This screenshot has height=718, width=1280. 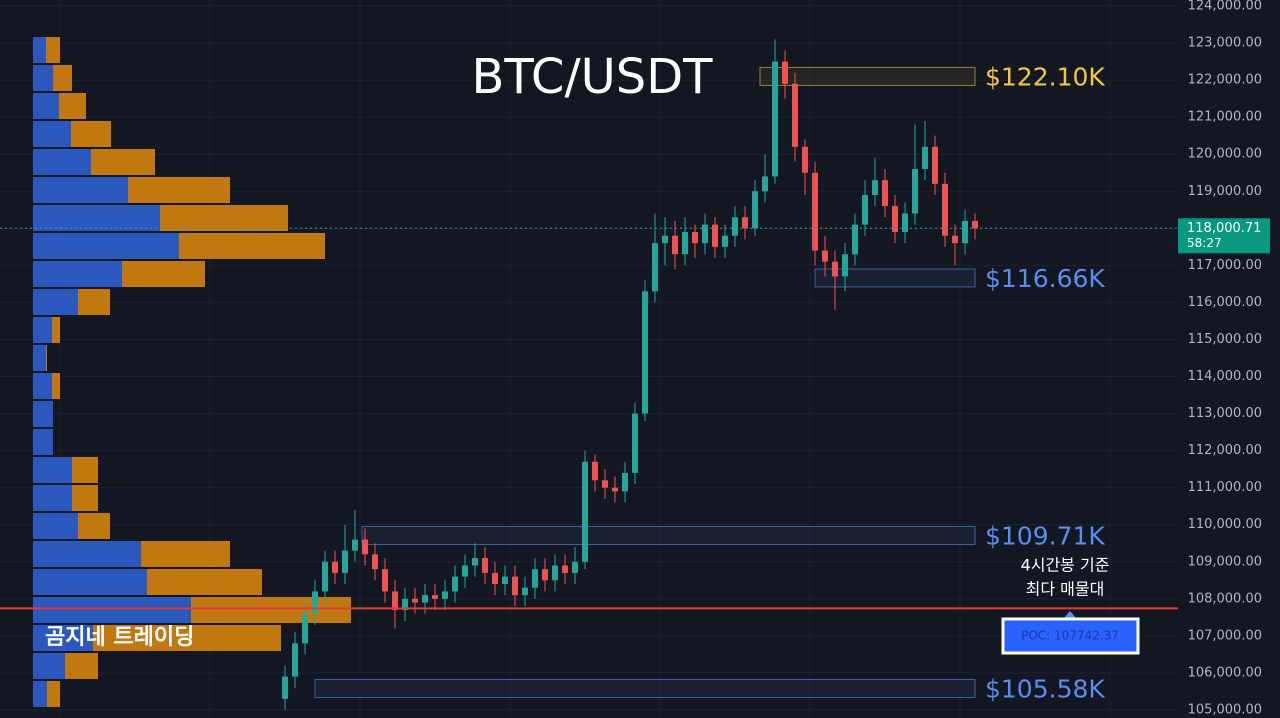 What do you see at coordinates (1225, 191) in the screenshot?
I see `y-tick-label: 119,000.00` at bounding box center [1225, 191].